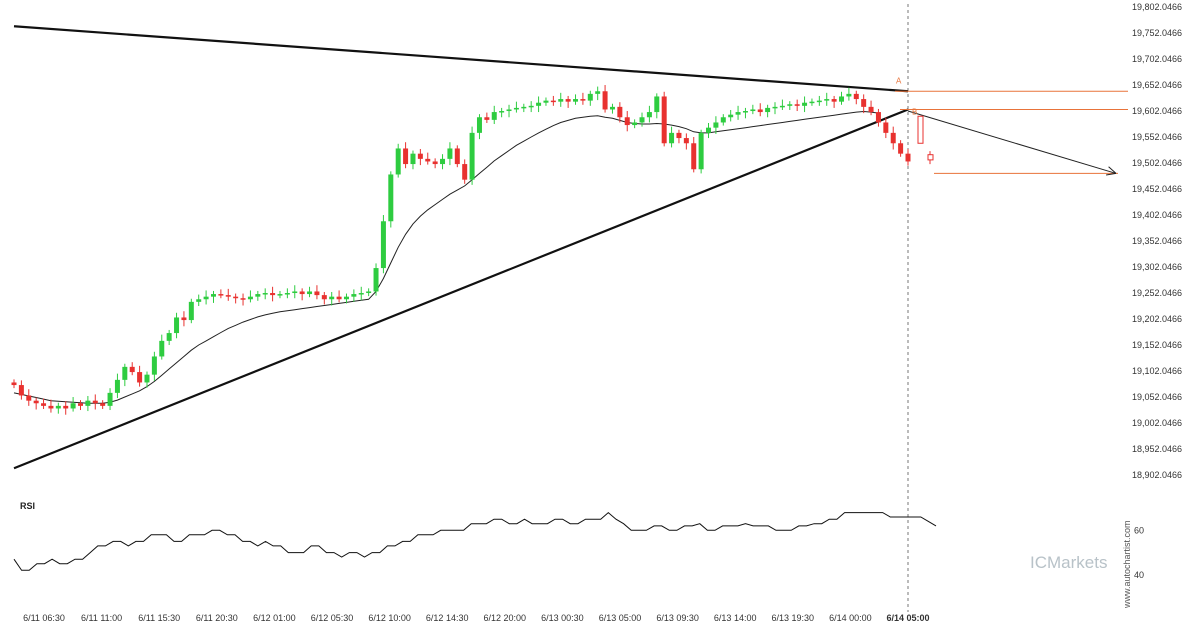  I want to click on price-tick-label: 18,902.0466, so click(1157, 475).